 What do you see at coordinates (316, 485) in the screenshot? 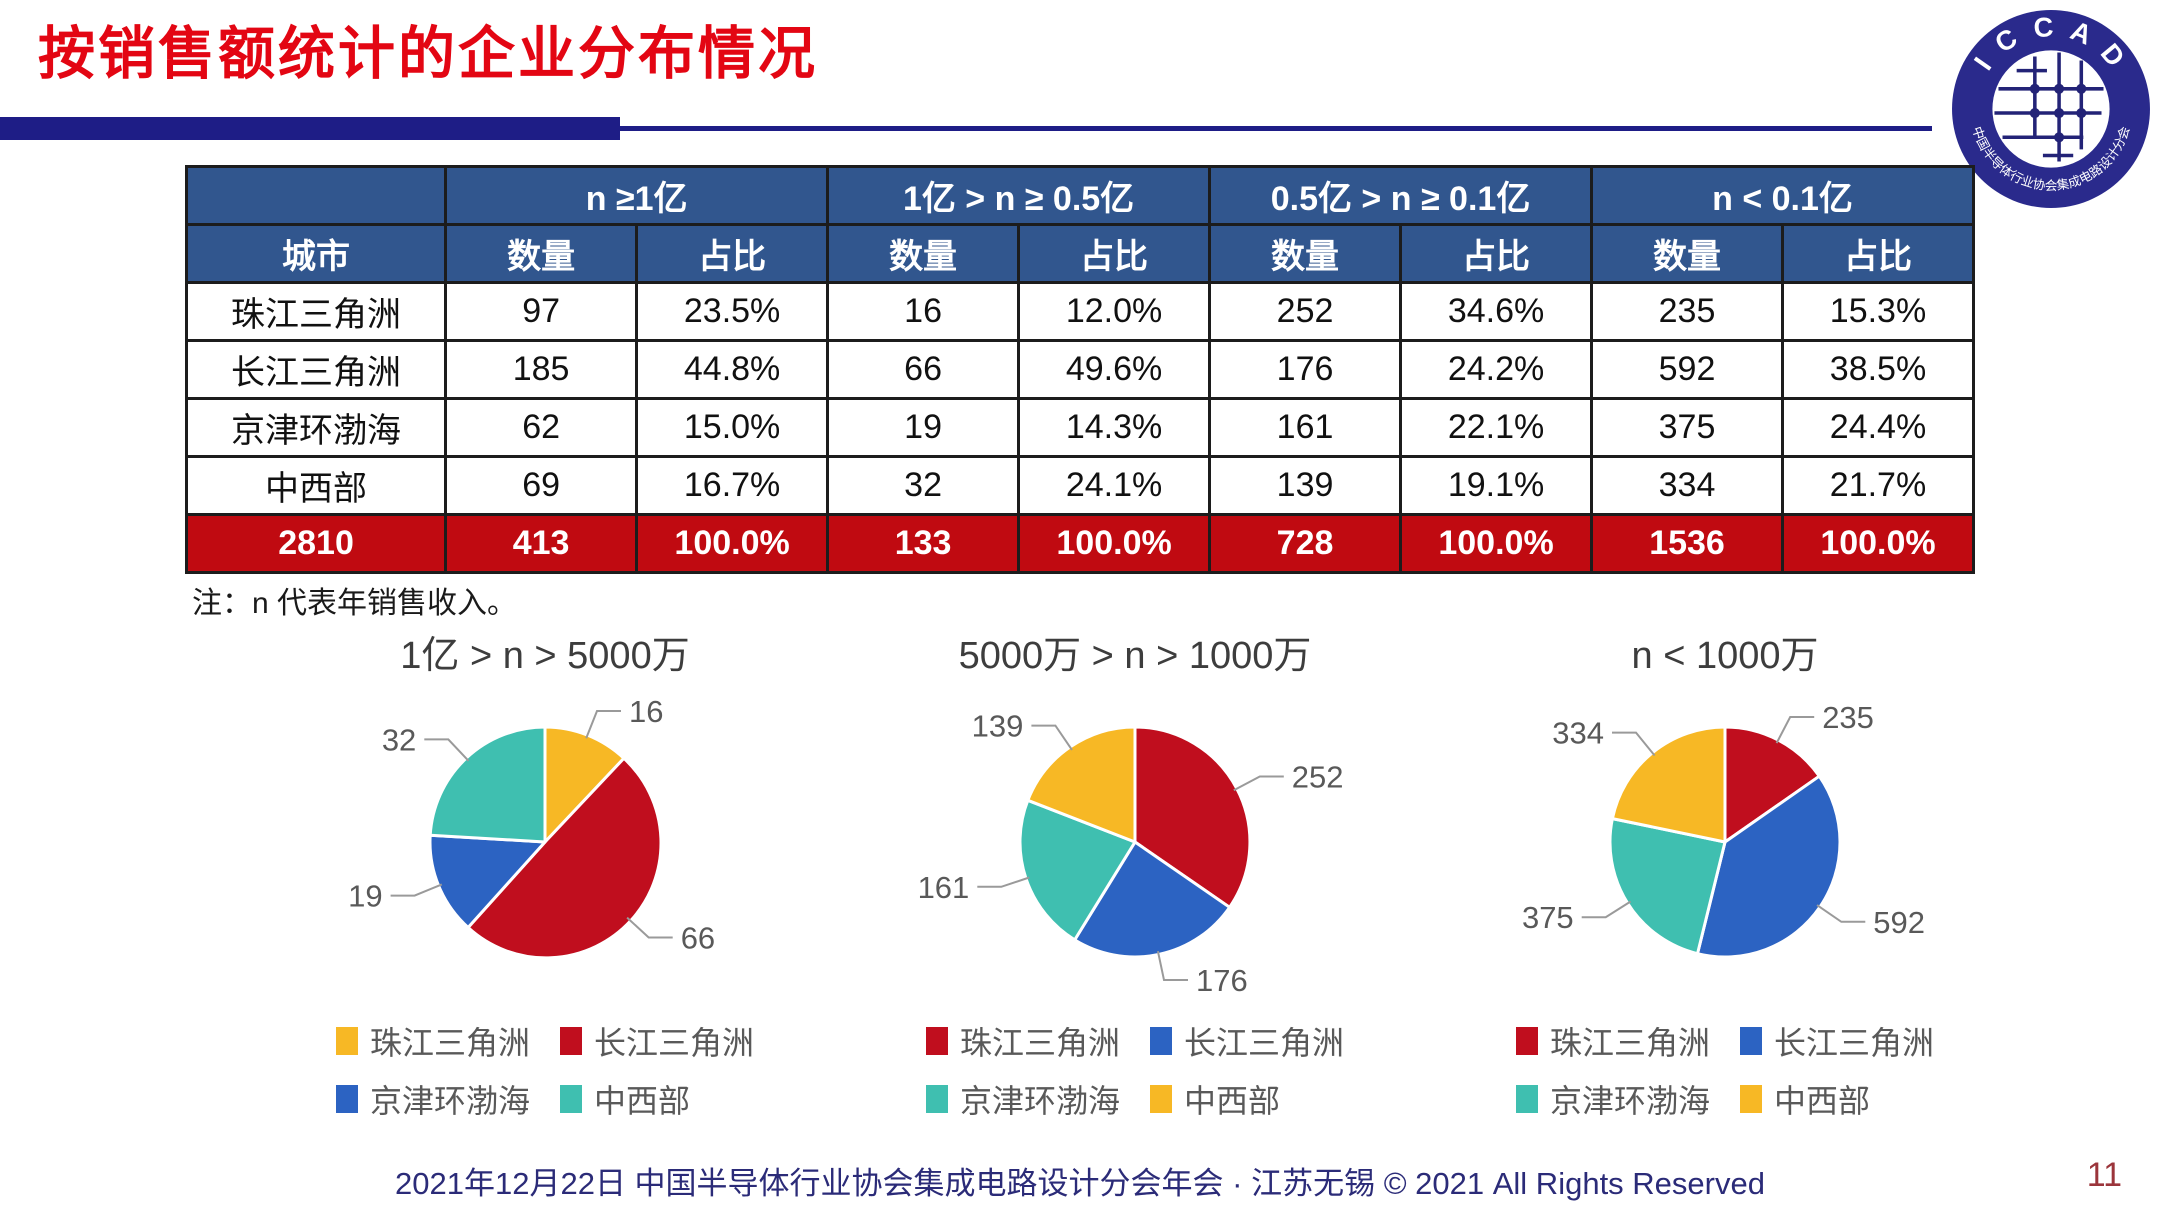
I see `city-cell: 中西部` at bounding box center [316, 485].